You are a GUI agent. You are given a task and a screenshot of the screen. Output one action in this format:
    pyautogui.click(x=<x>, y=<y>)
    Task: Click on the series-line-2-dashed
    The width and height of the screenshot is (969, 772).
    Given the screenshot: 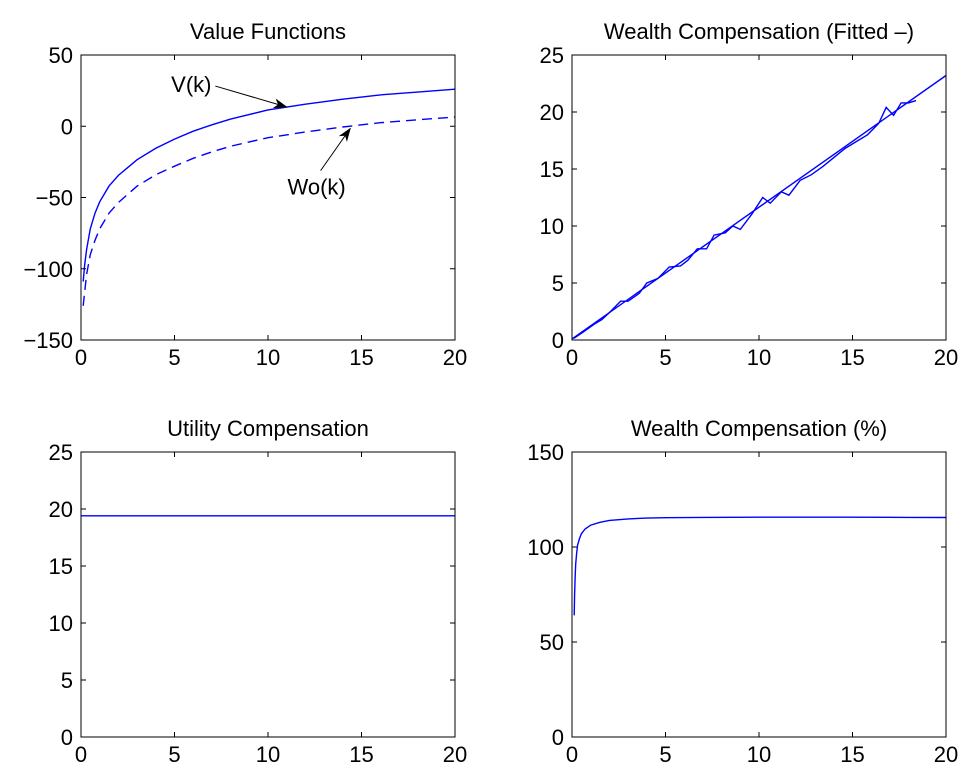 What is the action you would take?
    pyautogui.click(x=269, y=211)
    